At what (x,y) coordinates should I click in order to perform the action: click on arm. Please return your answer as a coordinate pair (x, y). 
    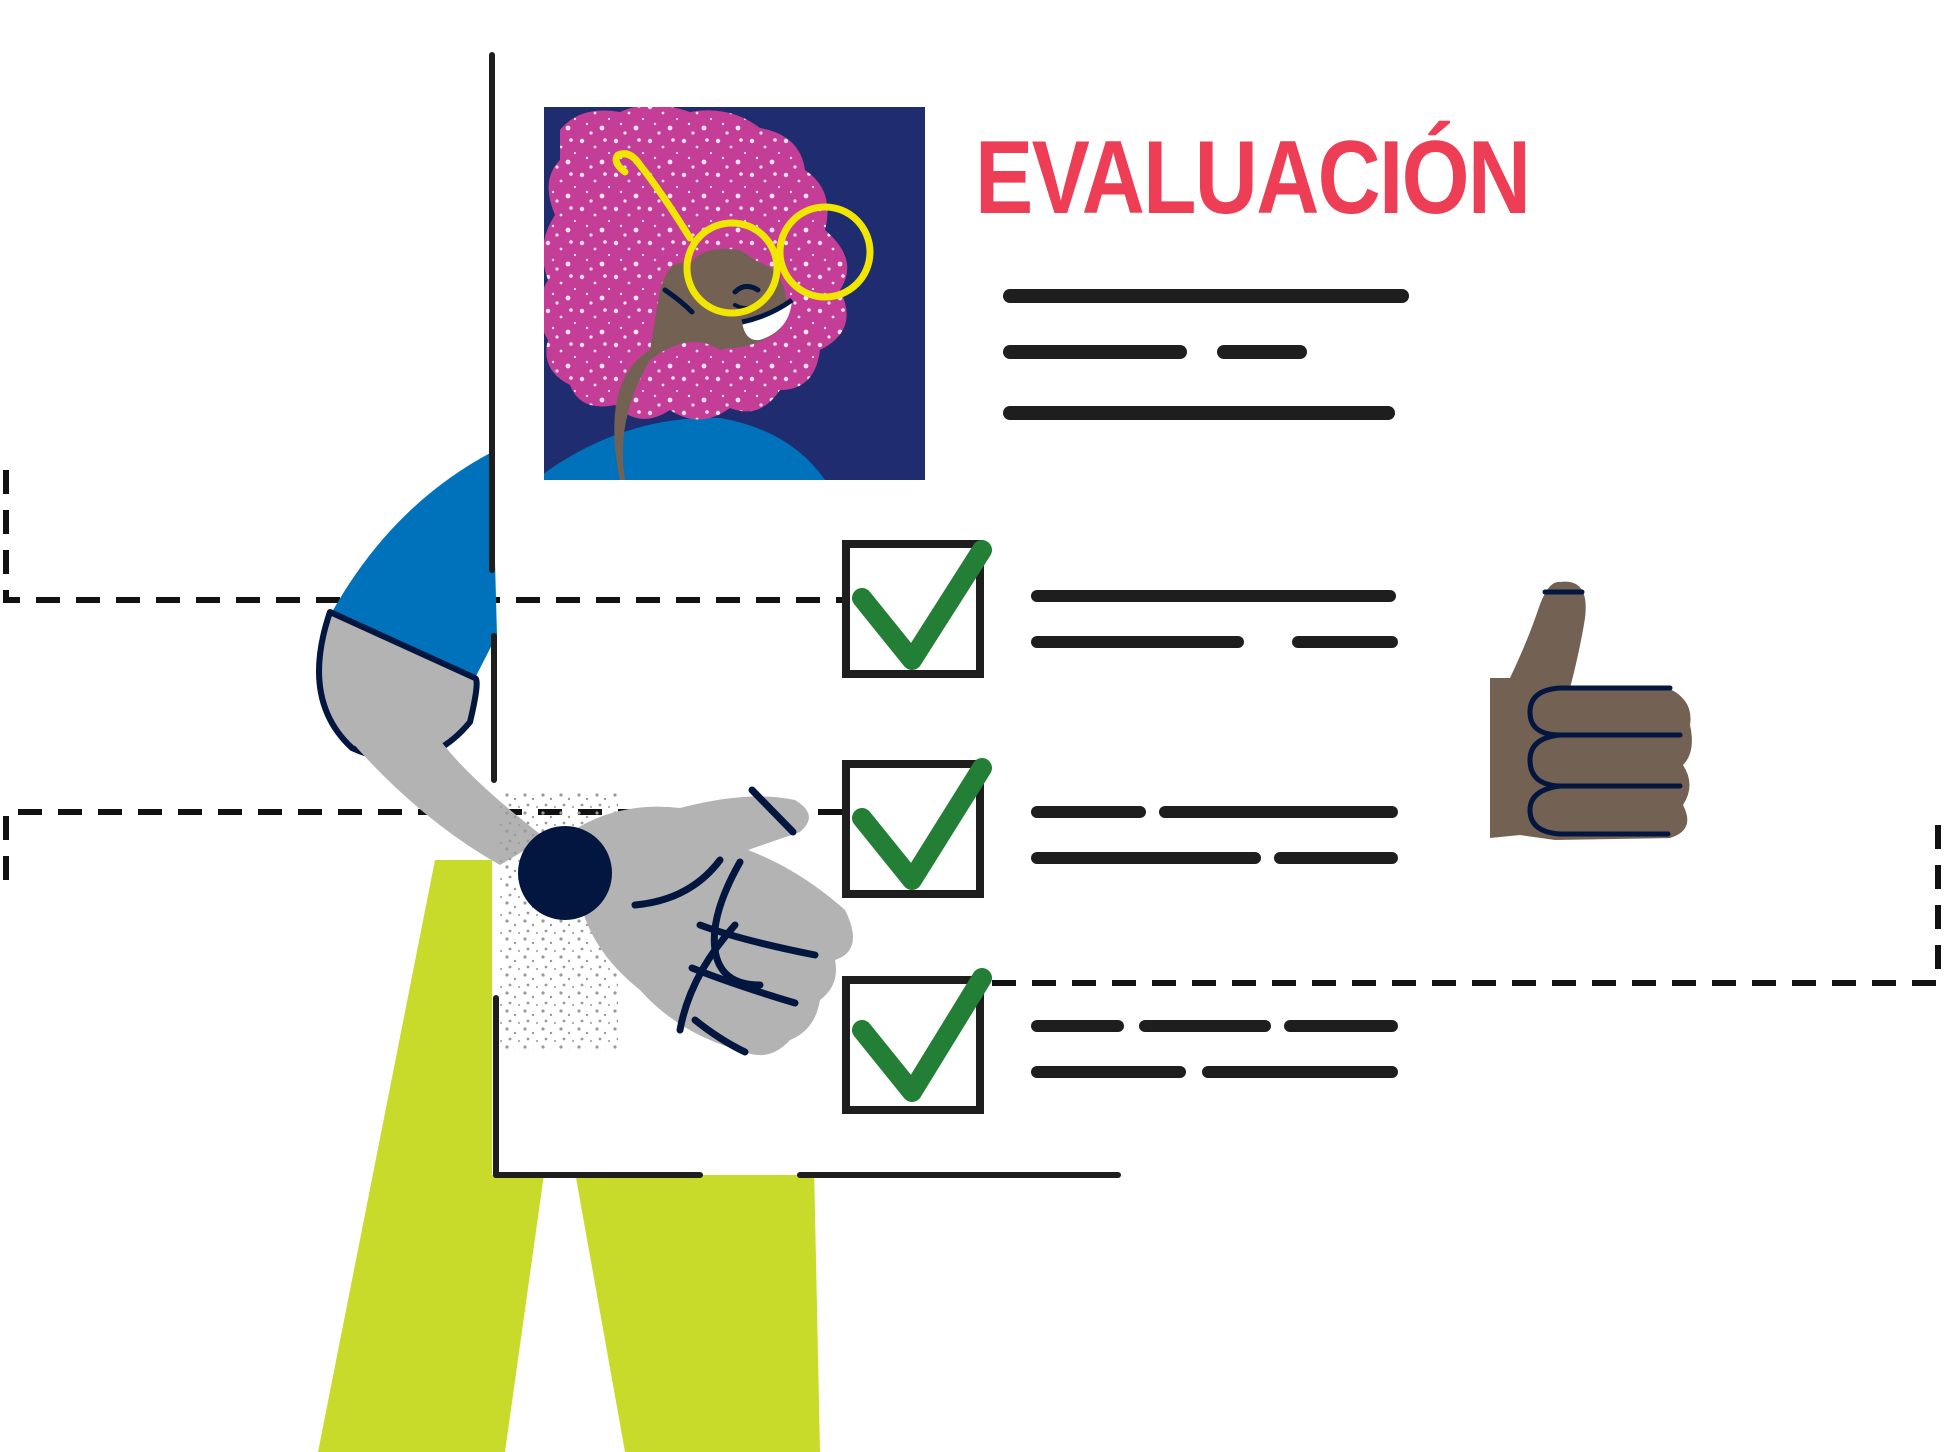
    Looking at the image, I should click on (430, 737).